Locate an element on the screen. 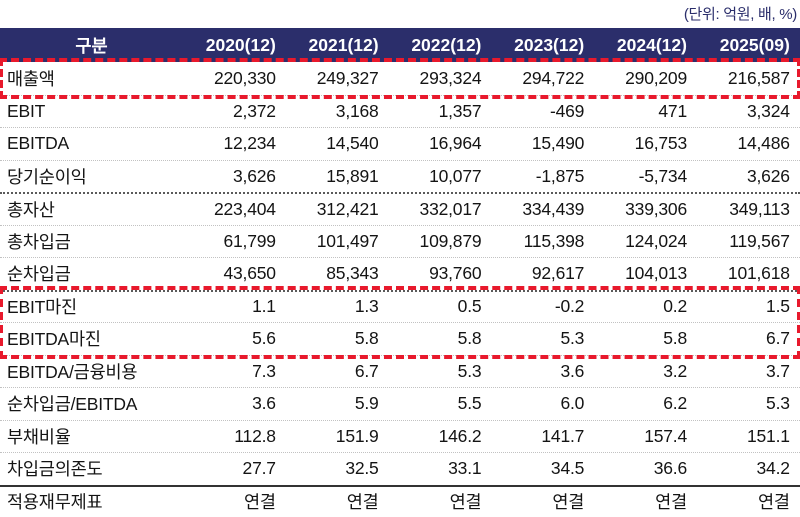 This screenshot has width=800, height=517. table-cell: 349,113 is located at coordinates (759, 208).